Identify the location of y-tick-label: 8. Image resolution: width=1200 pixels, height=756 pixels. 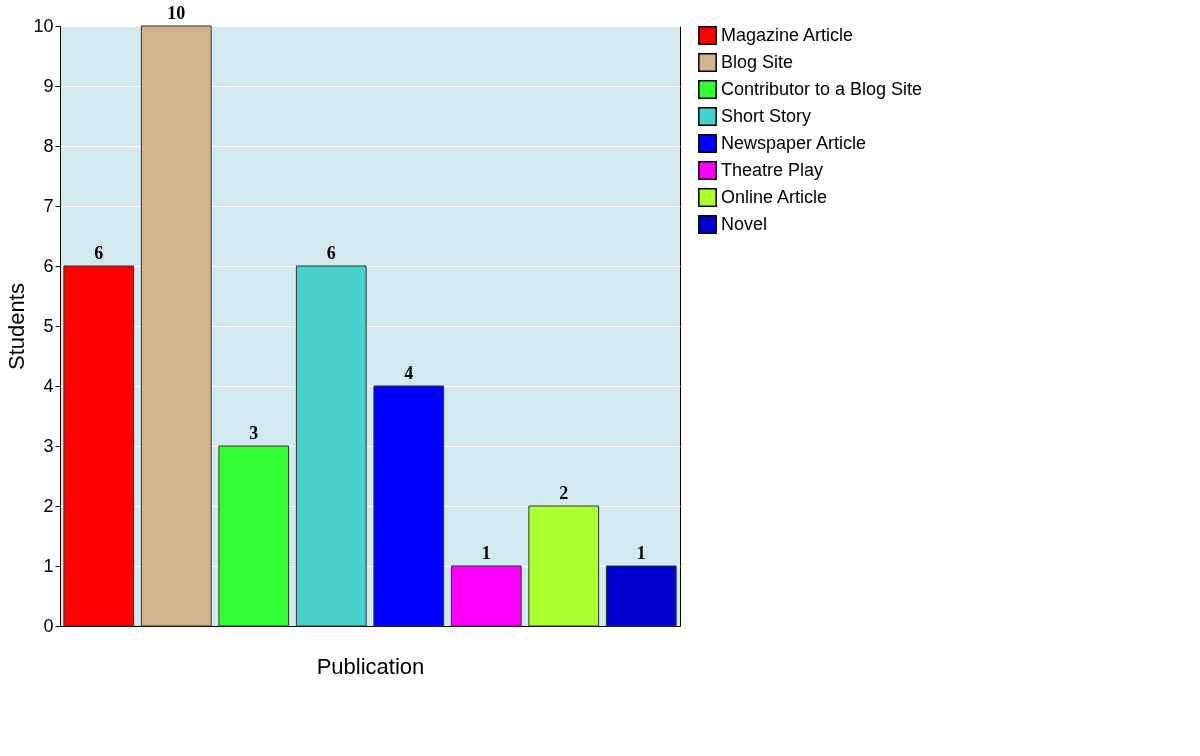
(48, 145).